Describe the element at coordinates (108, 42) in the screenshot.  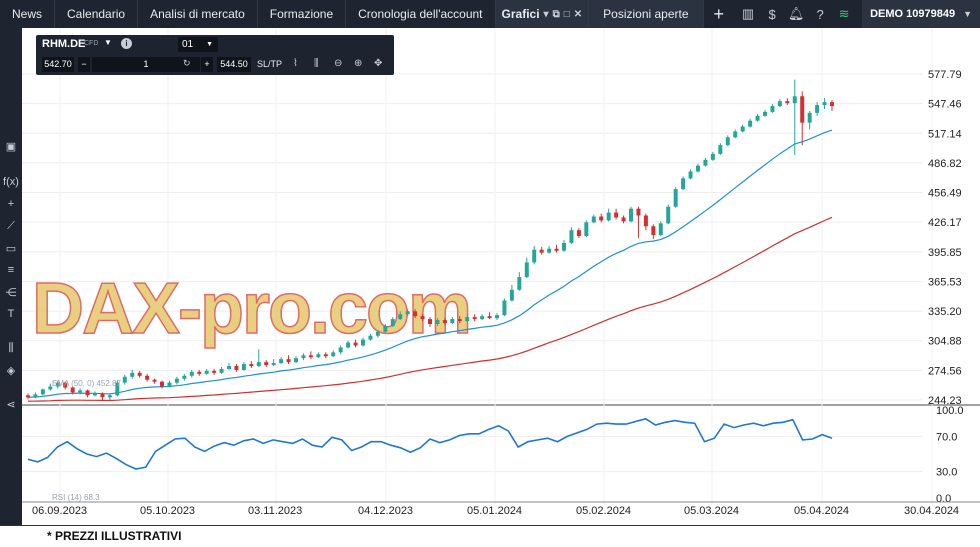
I see `chevron-down-icon: ▼` at that location.